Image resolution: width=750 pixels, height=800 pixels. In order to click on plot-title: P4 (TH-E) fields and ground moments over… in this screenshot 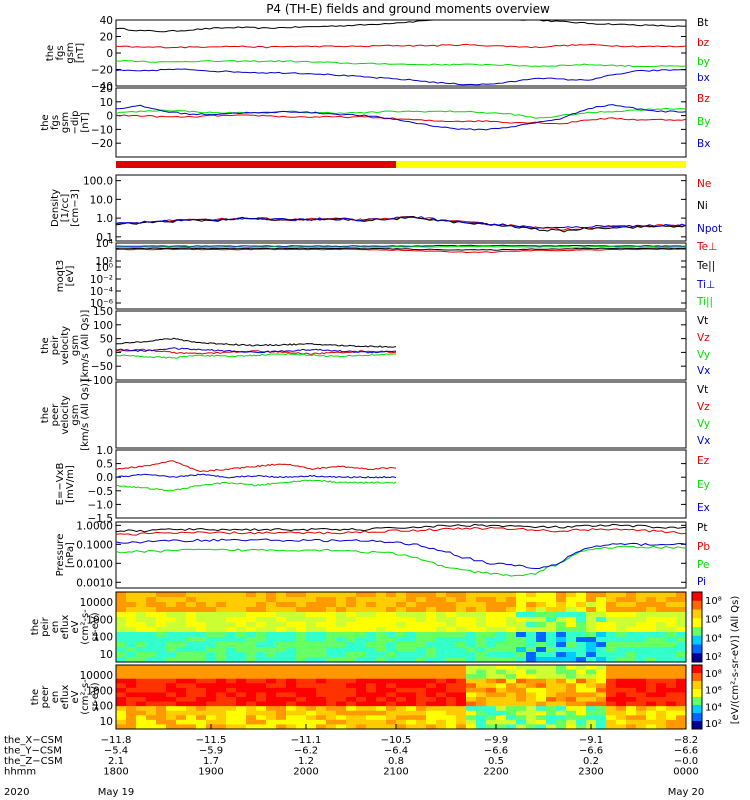, I will do `click(408, 9)`.